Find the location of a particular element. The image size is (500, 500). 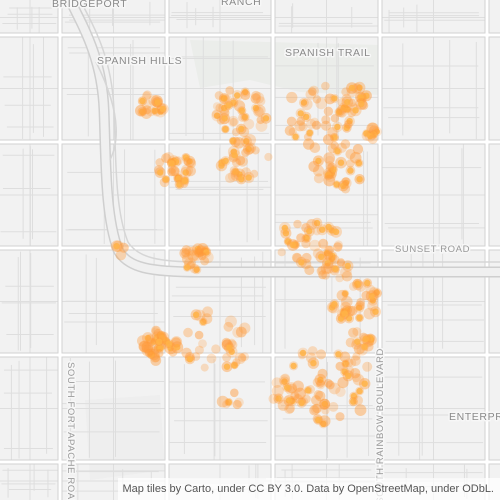

label-spanish-hills: SPANISH HILLS is located at coordinates (139, 61).